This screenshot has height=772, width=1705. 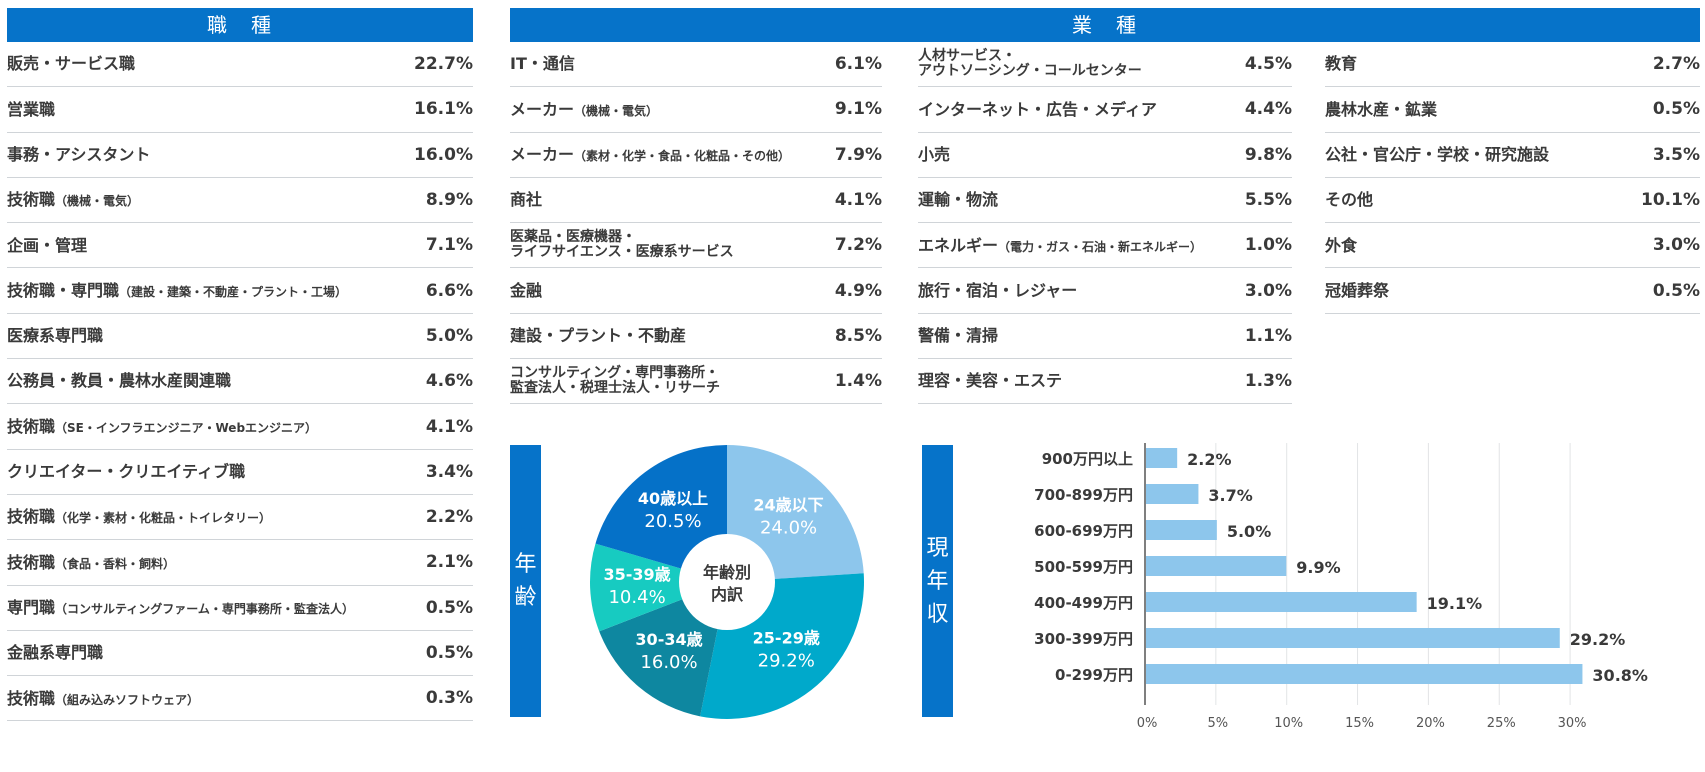 I want to click on row-label: 営業職, so click(x=31, y=109).